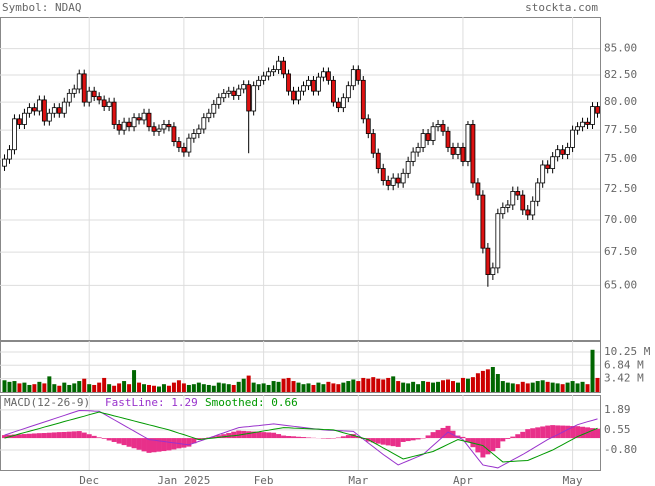  I want to click on x-tick-label: Mar, so click(358, 480).